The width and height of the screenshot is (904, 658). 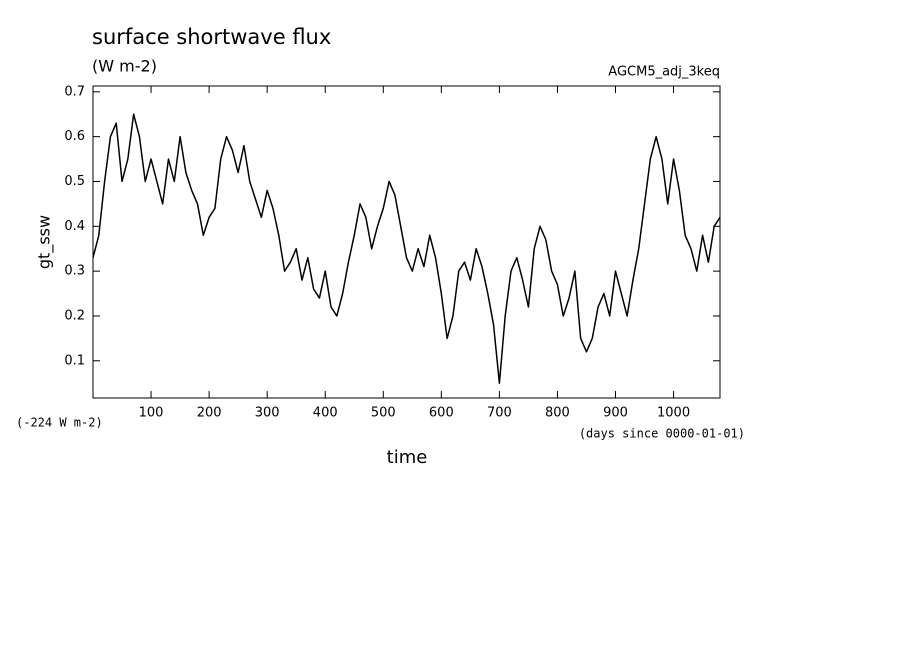 I want to click on y-tick-label: 0.2, so click(x=74, y=315).